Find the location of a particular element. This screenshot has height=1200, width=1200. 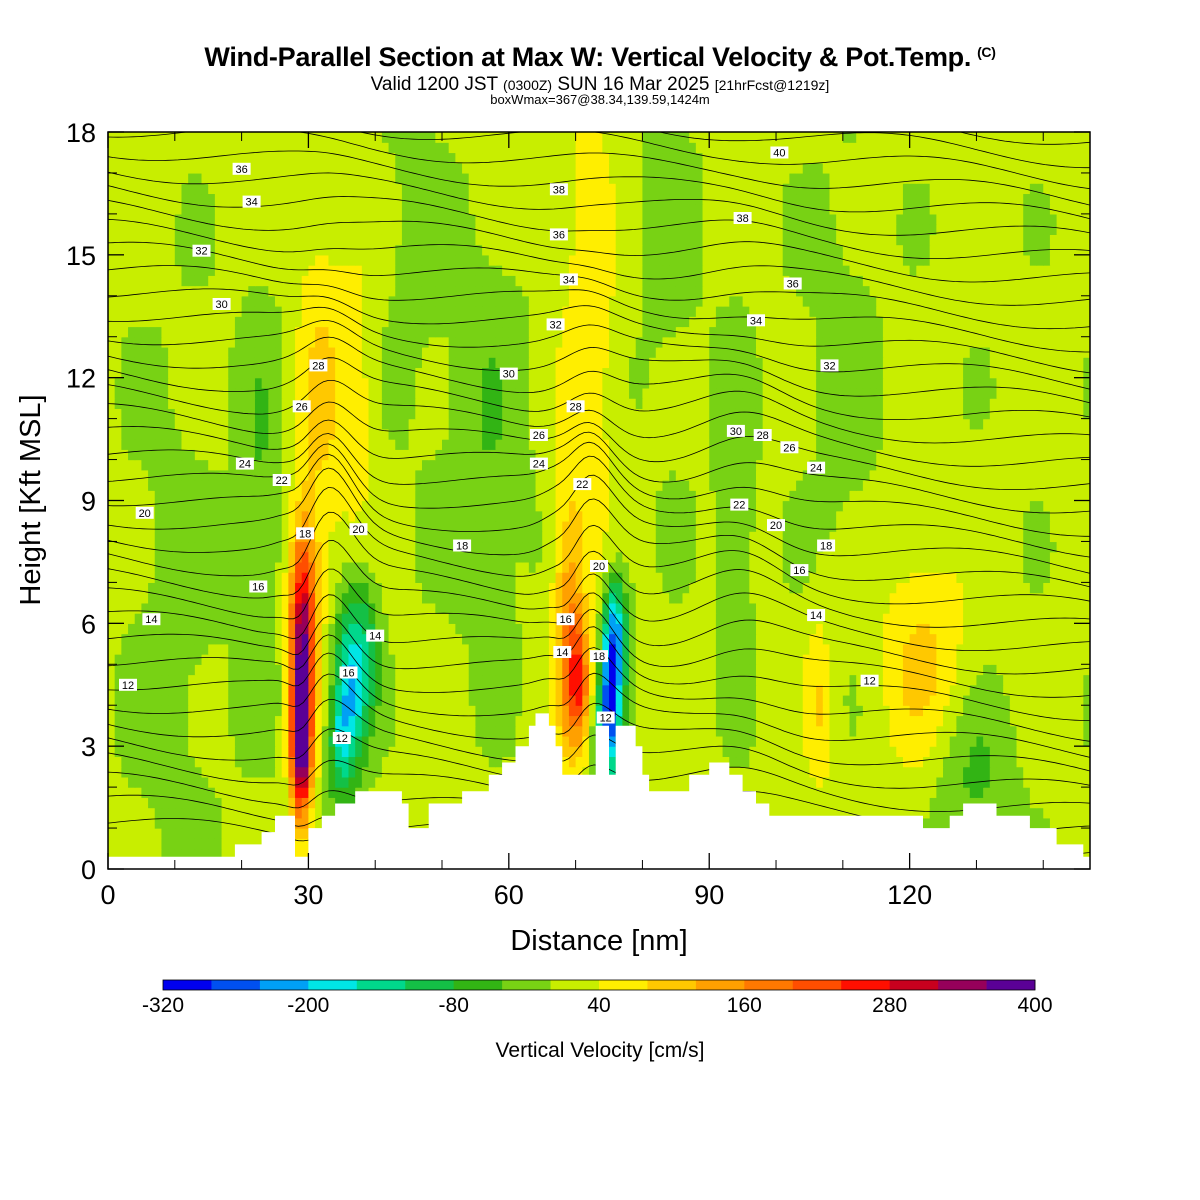

valid-prefix: Valid 1200 JST is located at coordinates (434, 84).